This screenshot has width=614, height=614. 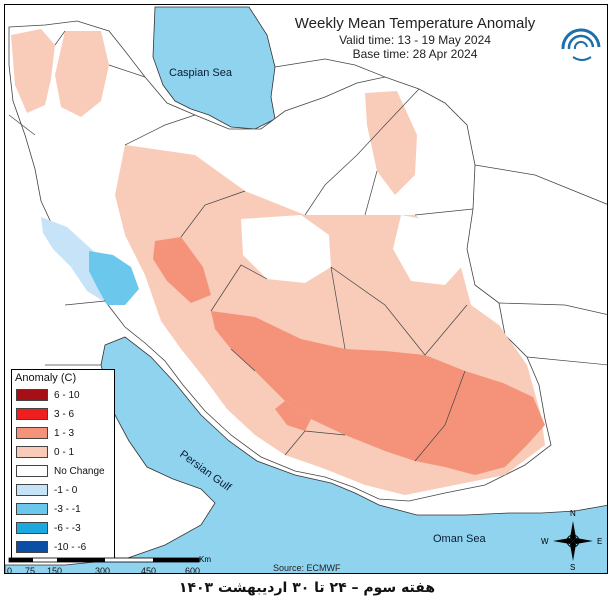 I want to click on caspian-sea, so click(x=214, y=68).